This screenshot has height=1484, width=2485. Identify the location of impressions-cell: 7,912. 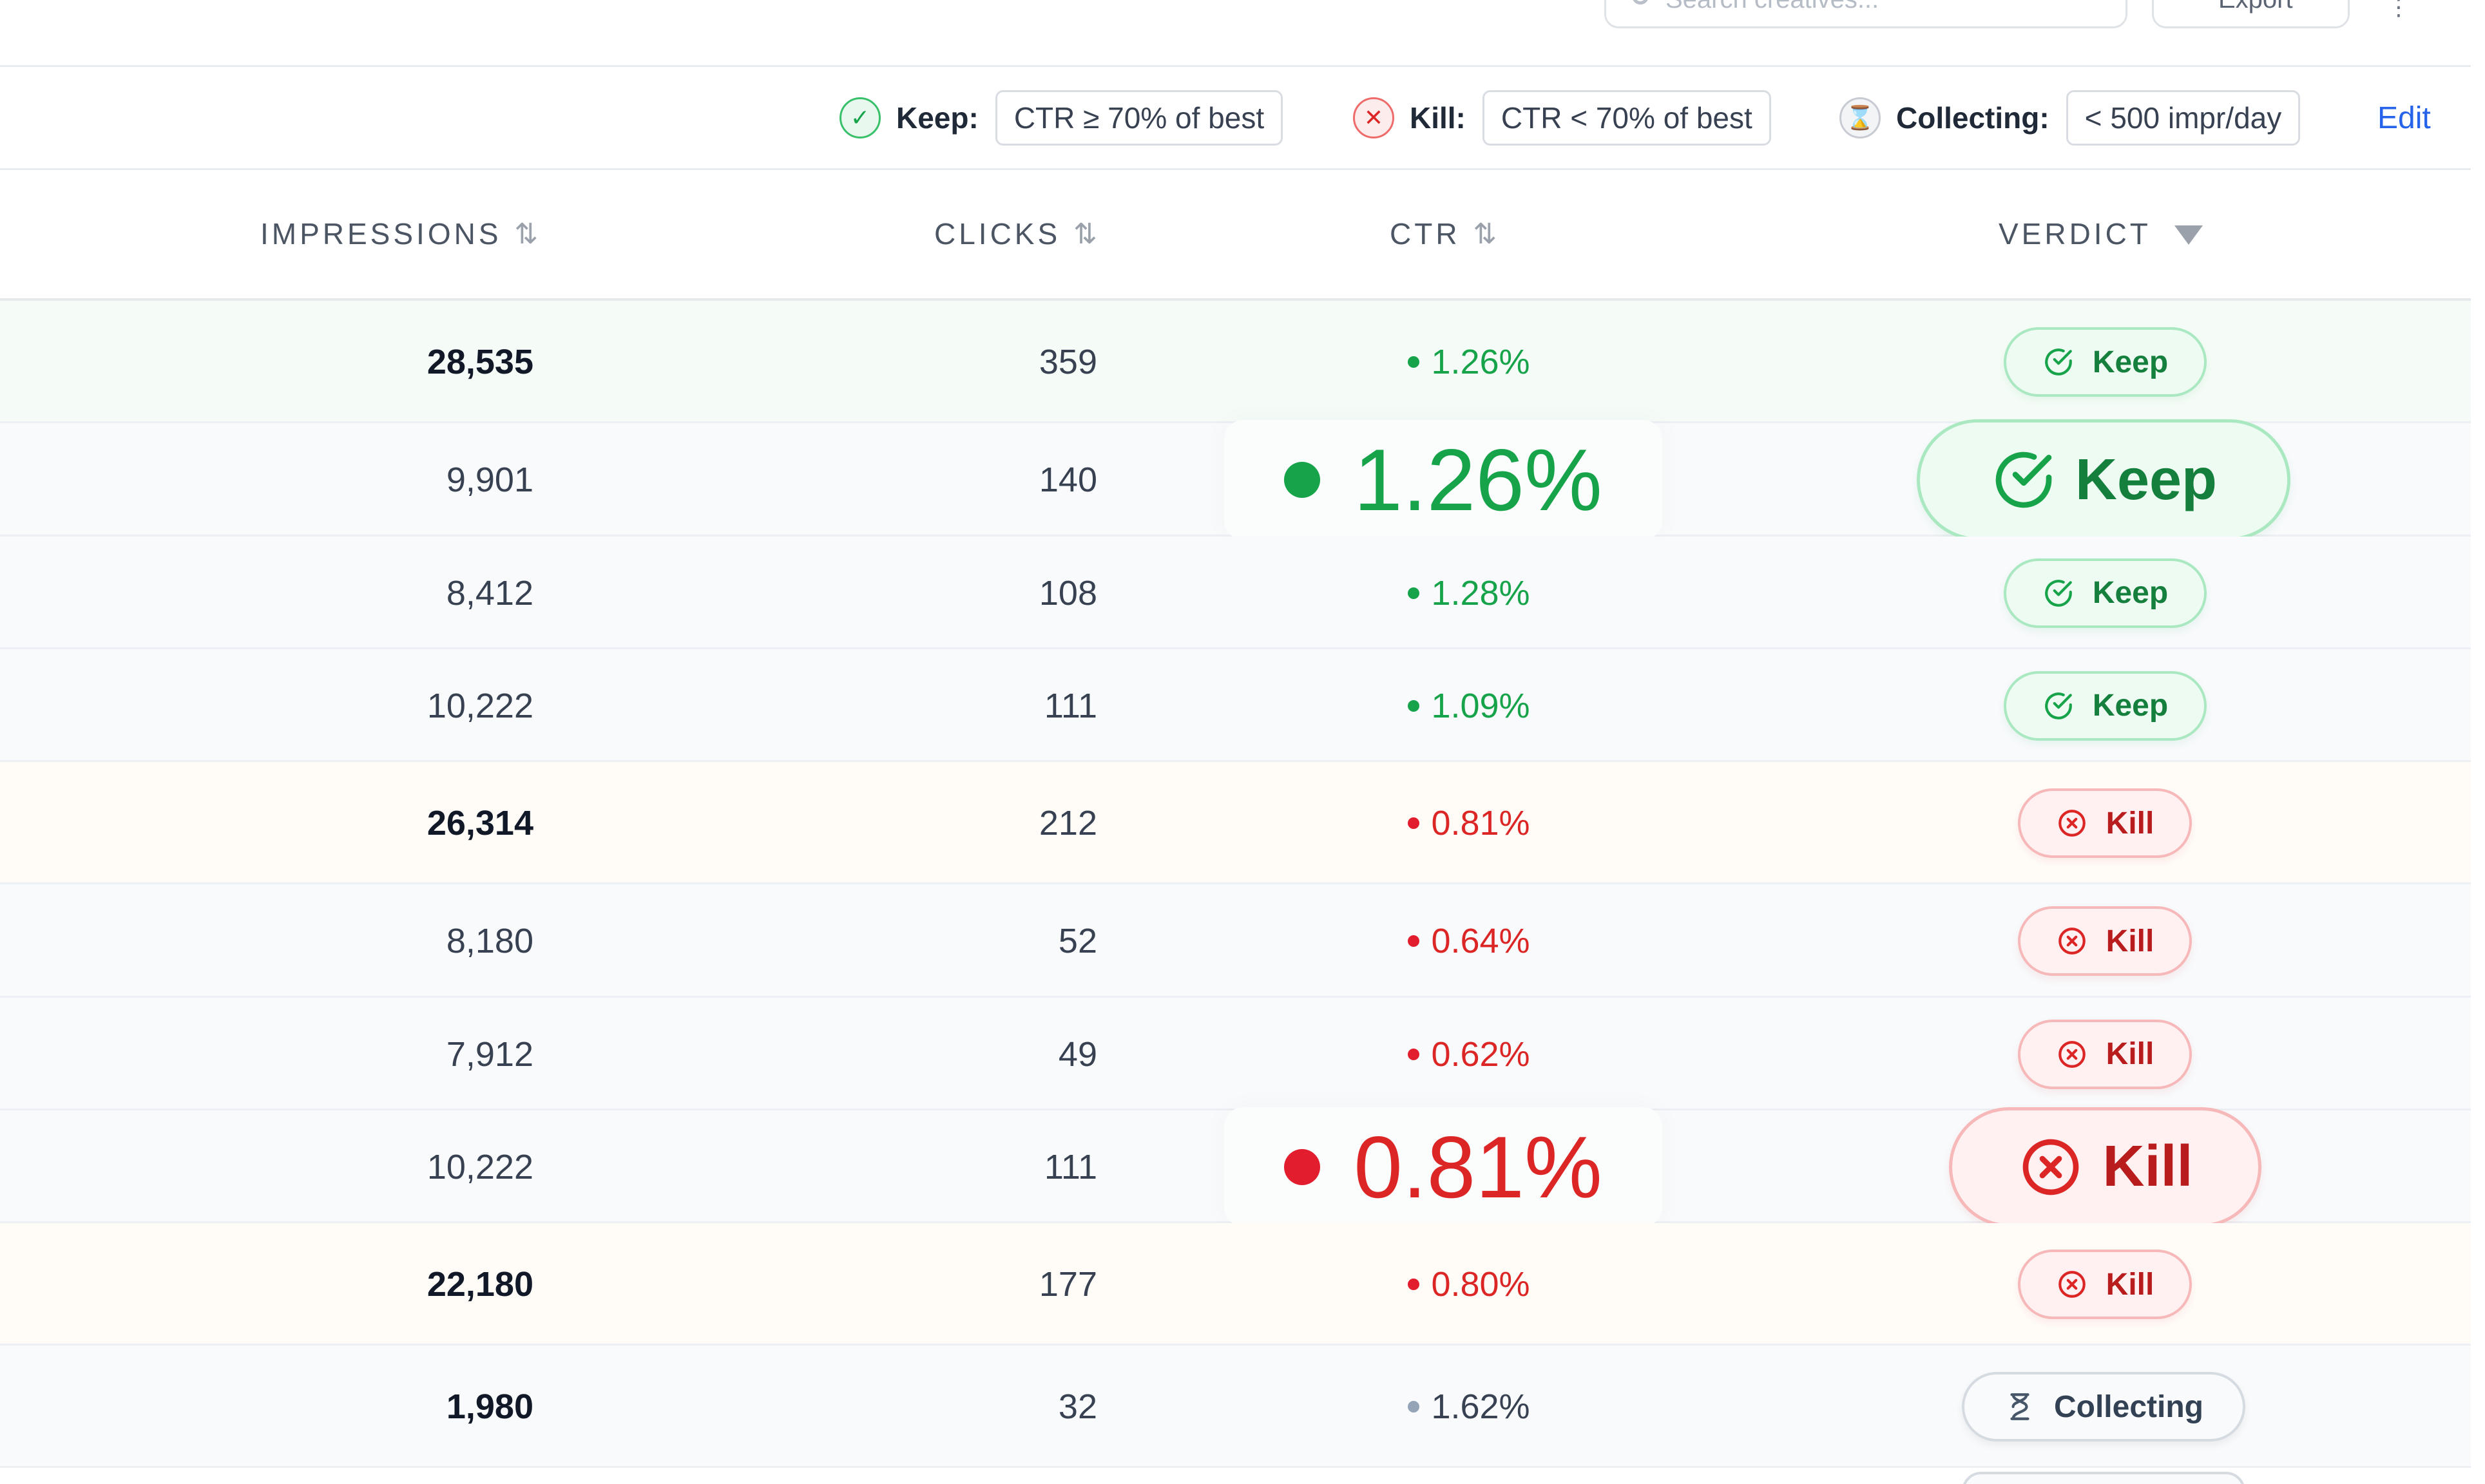
(489, 1054).